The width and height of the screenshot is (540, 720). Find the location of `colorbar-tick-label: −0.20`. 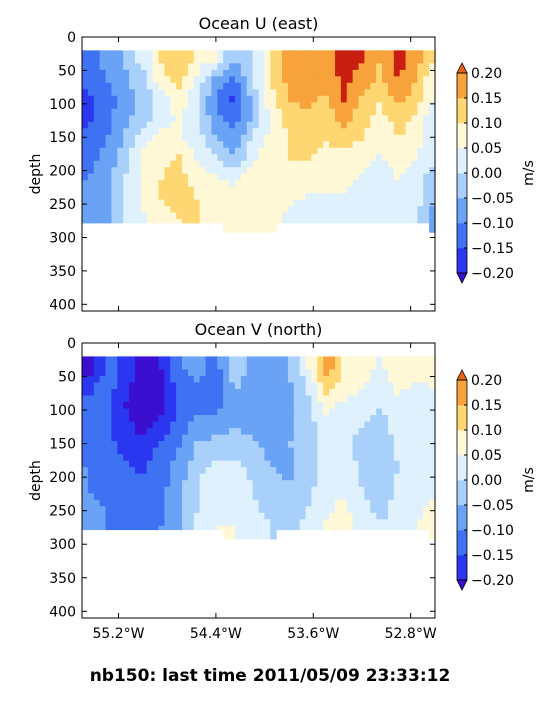

colorbar-tick-label: −0.20 is located at coordinates (492, 274).